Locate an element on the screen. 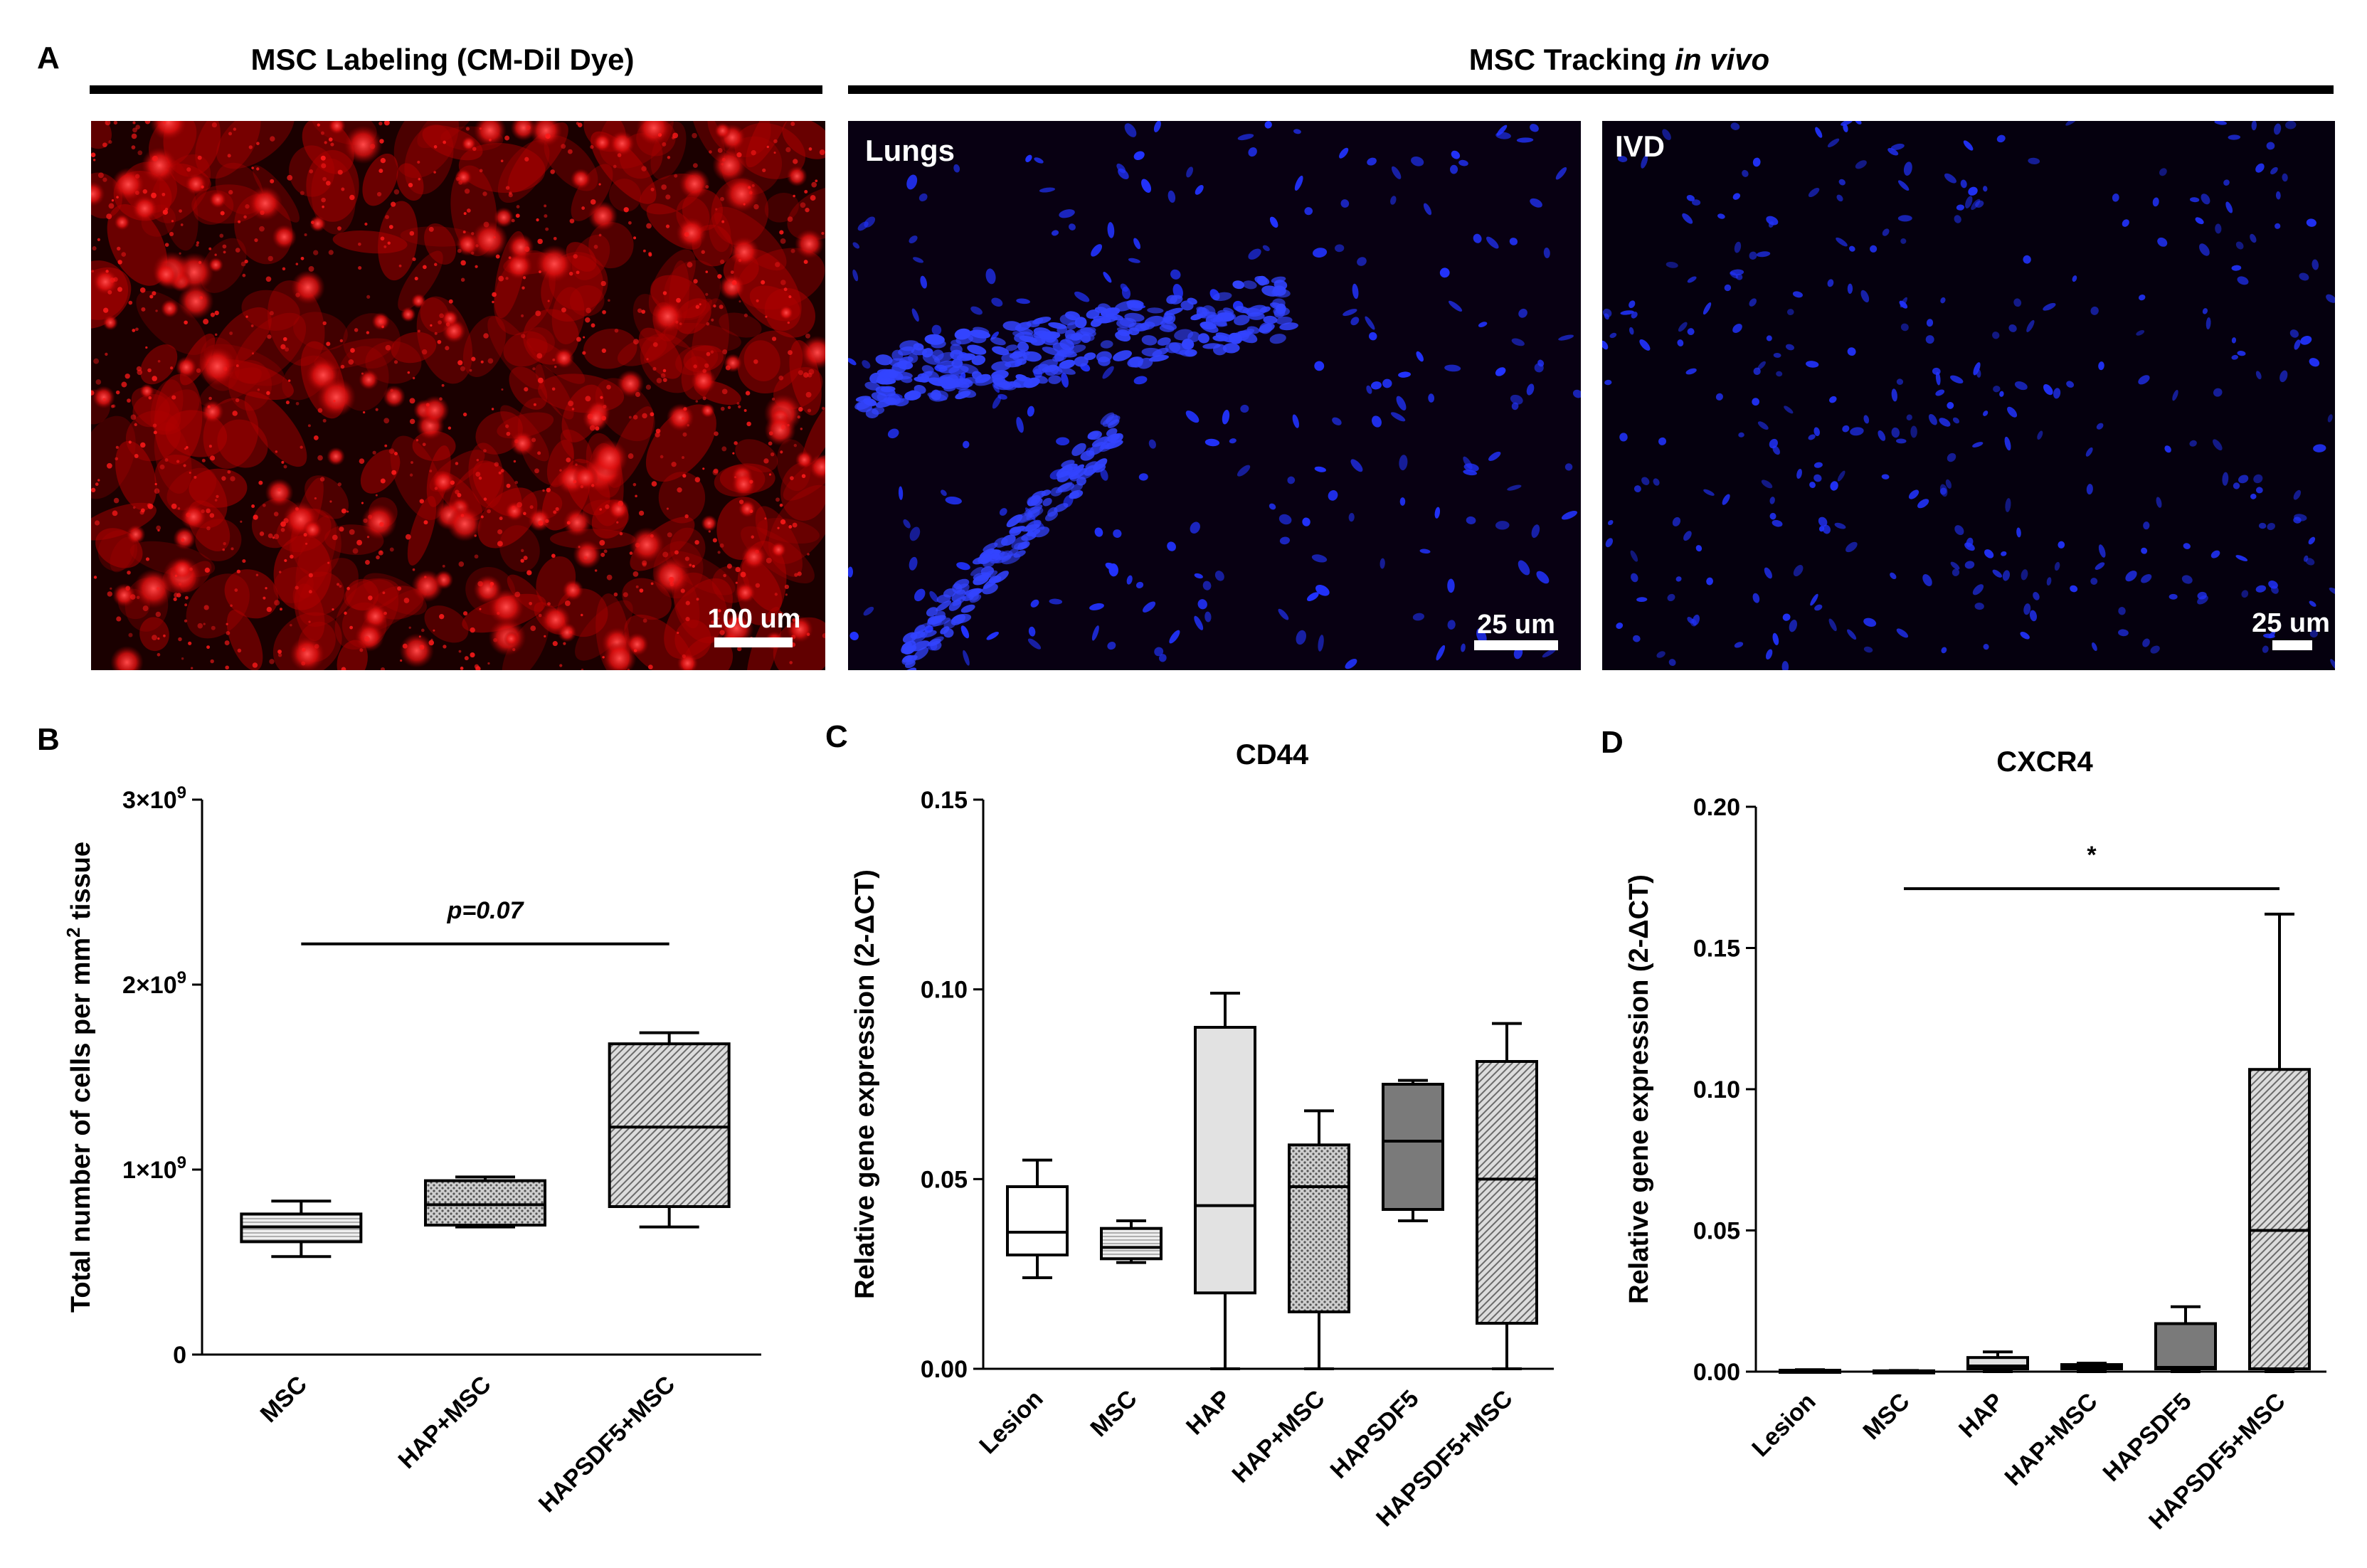  box-hap-msc is located at coordinates (2091, 1367).